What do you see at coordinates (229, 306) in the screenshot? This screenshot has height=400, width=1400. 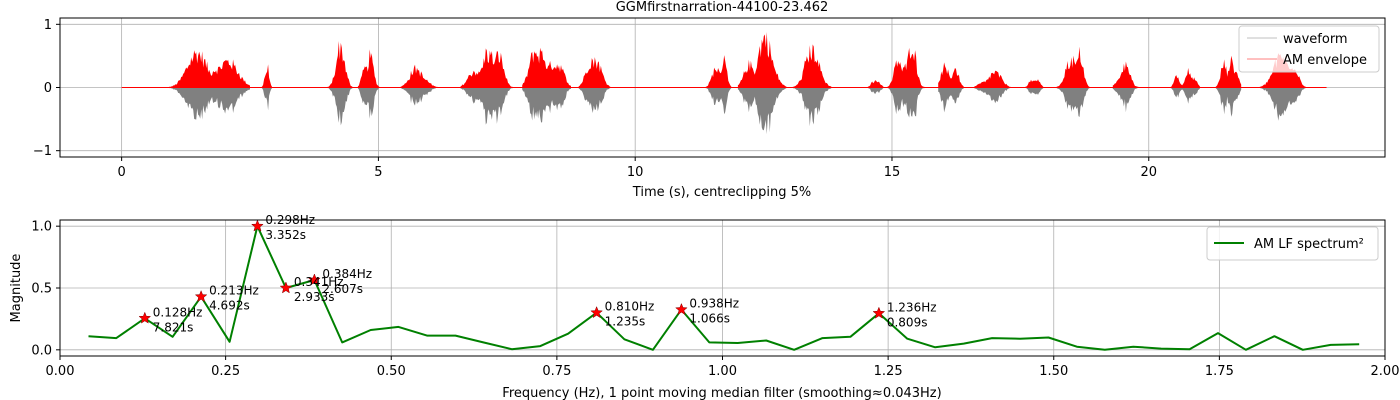 I see `peak-period-label: 4.692s` at bounding box center [229, 306].